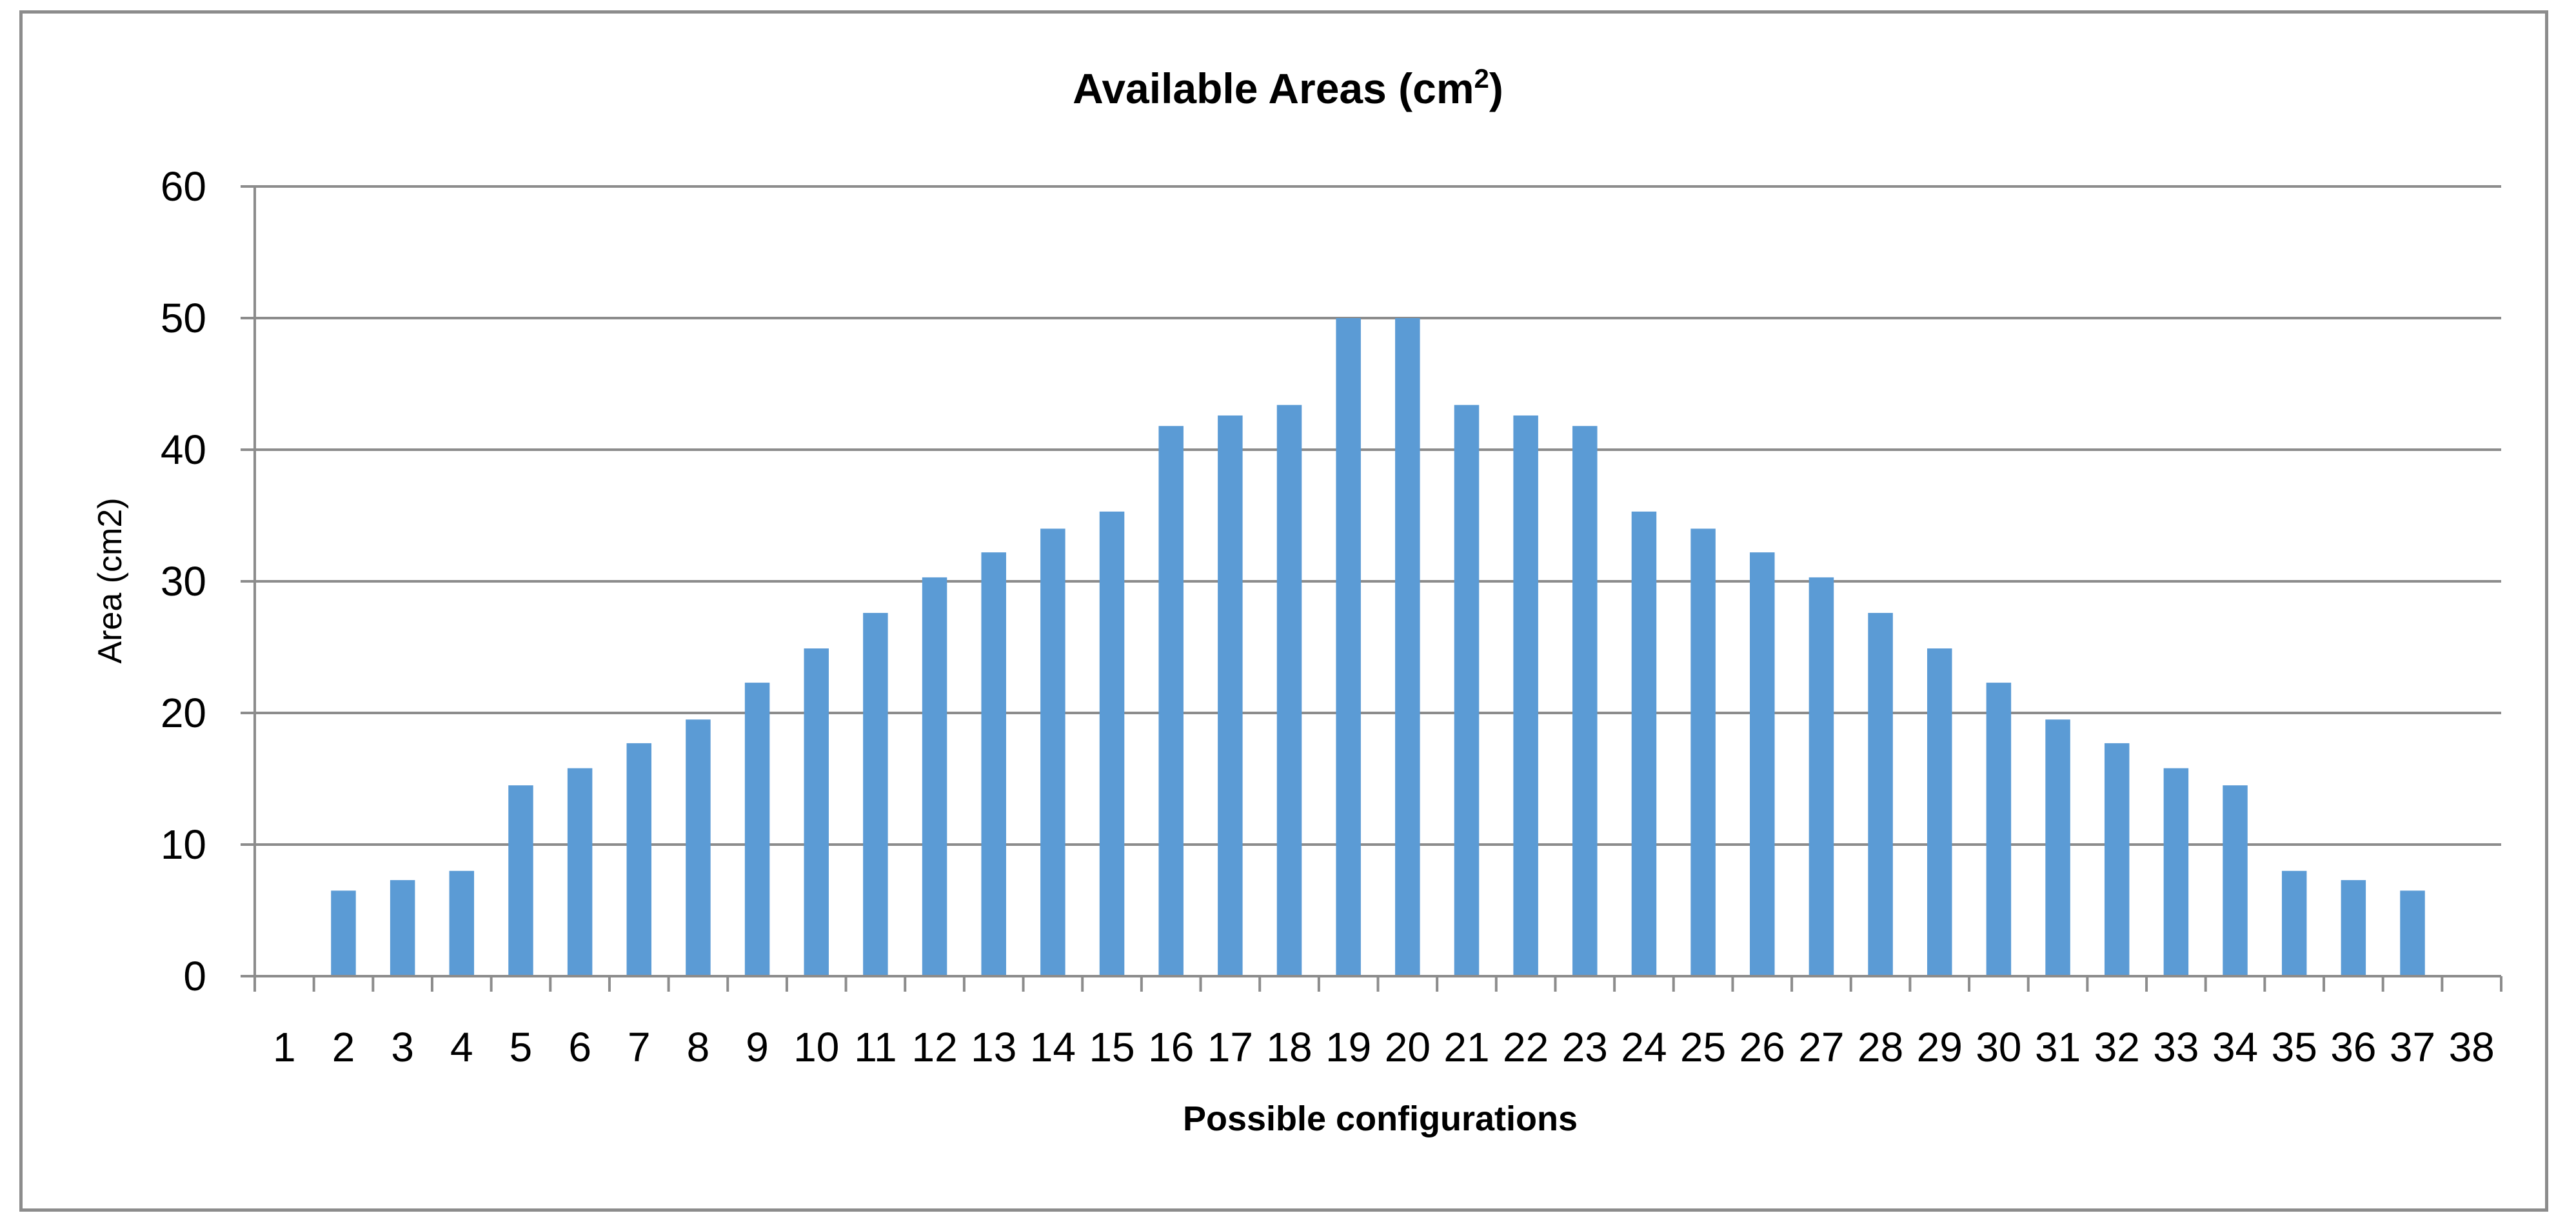  What do you see at coordinates (1940, 1047) in the screenshot?
I see `x-tick-label: 29` at bounding box center [1940, 1047].